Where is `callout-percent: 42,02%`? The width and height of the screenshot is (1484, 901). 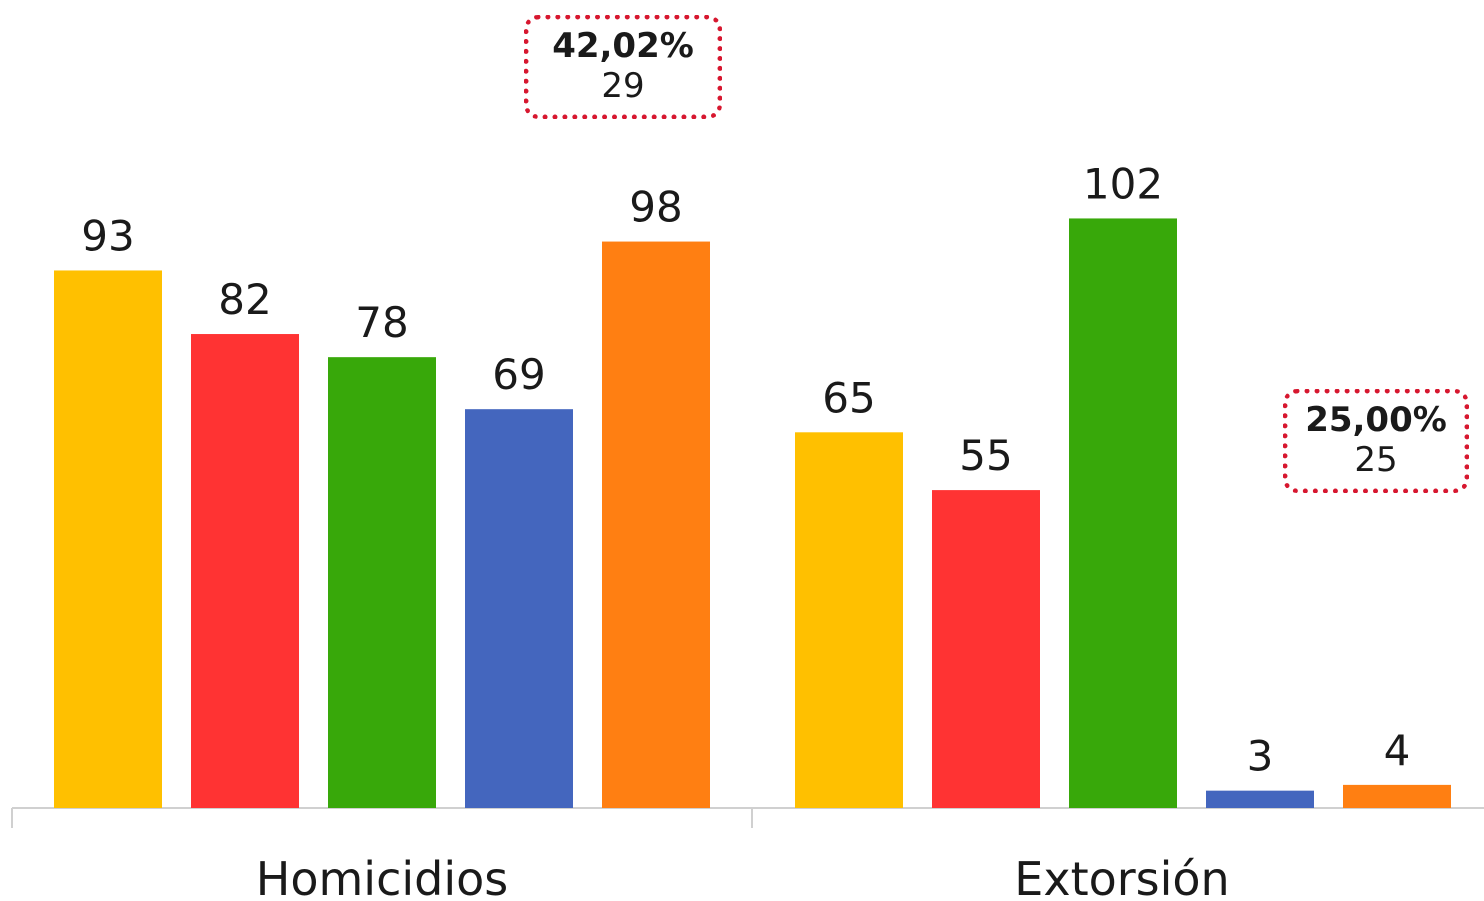
callout-percent: 42,02% is located at coordinates (623, 46).